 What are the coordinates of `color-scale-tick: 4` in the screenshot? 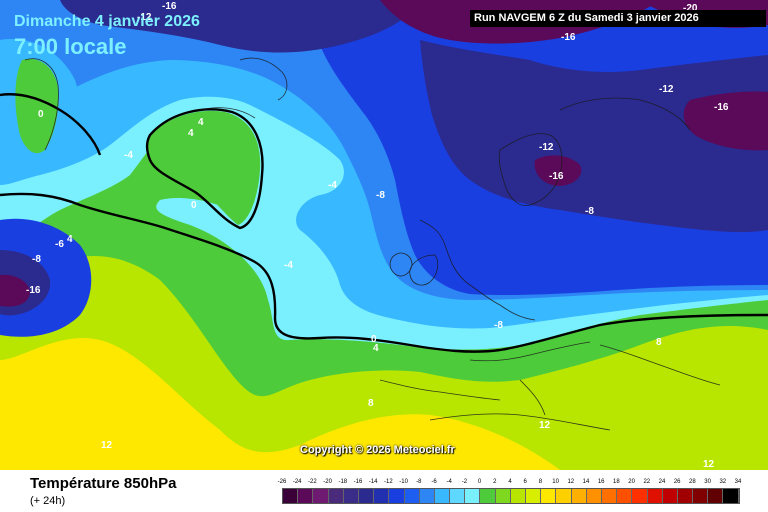 It's located at (510, 482).